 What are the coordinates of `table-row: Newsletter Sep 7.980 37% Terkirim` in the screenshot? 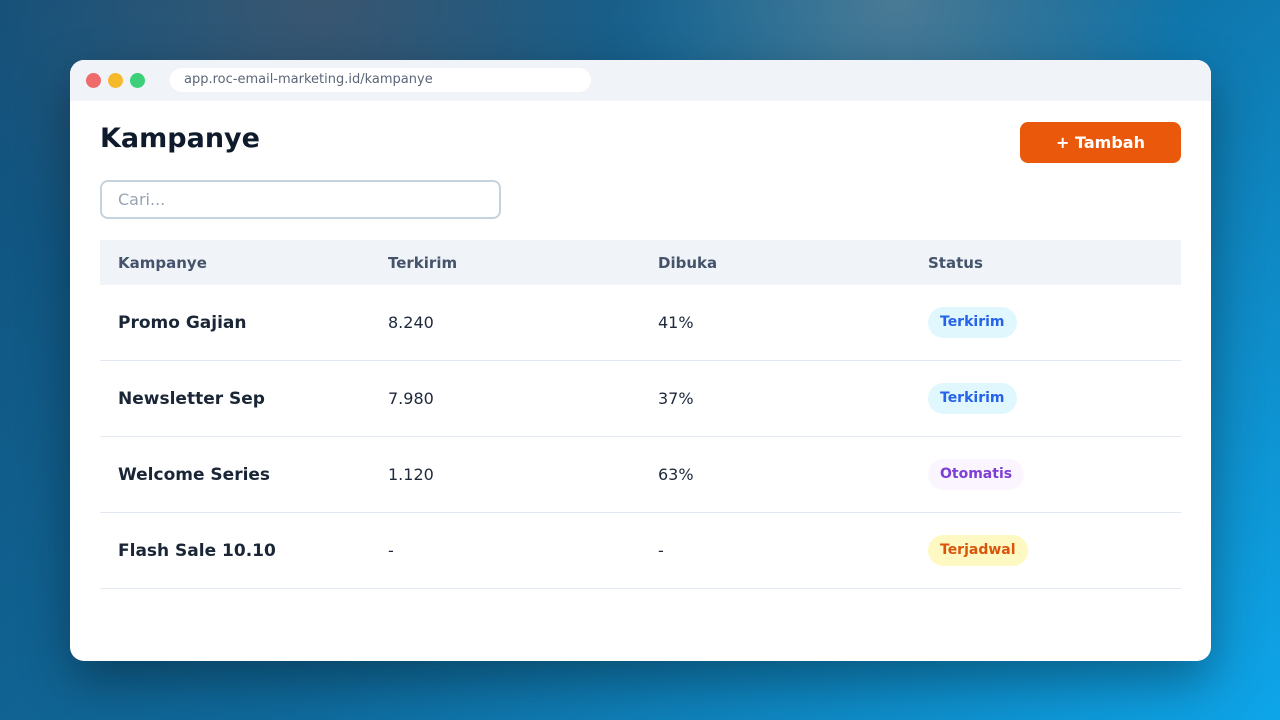 It's located at (640, 399).